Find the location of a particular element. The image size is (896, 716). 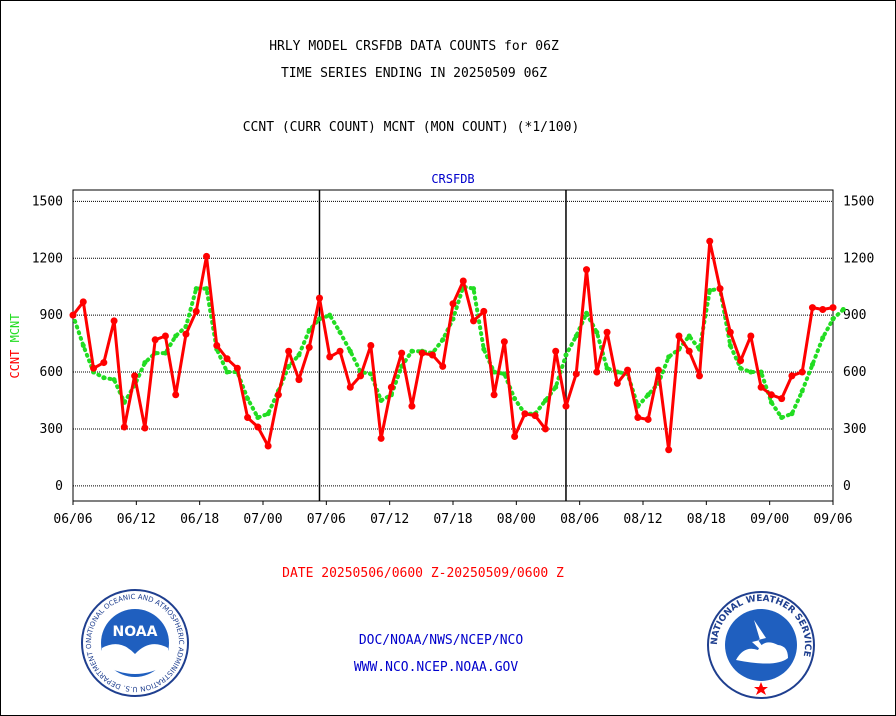

y-tick-label-left: 1200 is located at coordinates (47, 258).